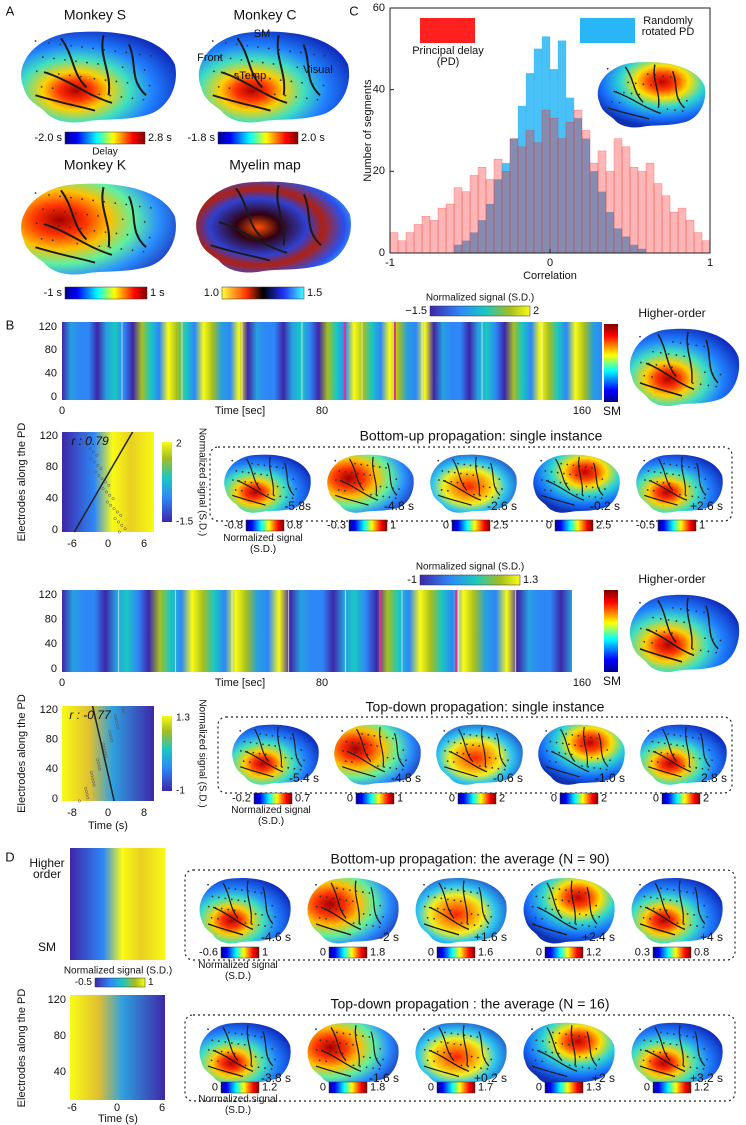 The width and height of the screenshot is (746, 1125). I want to click on y-tick-label: 0, so click(382, 253).